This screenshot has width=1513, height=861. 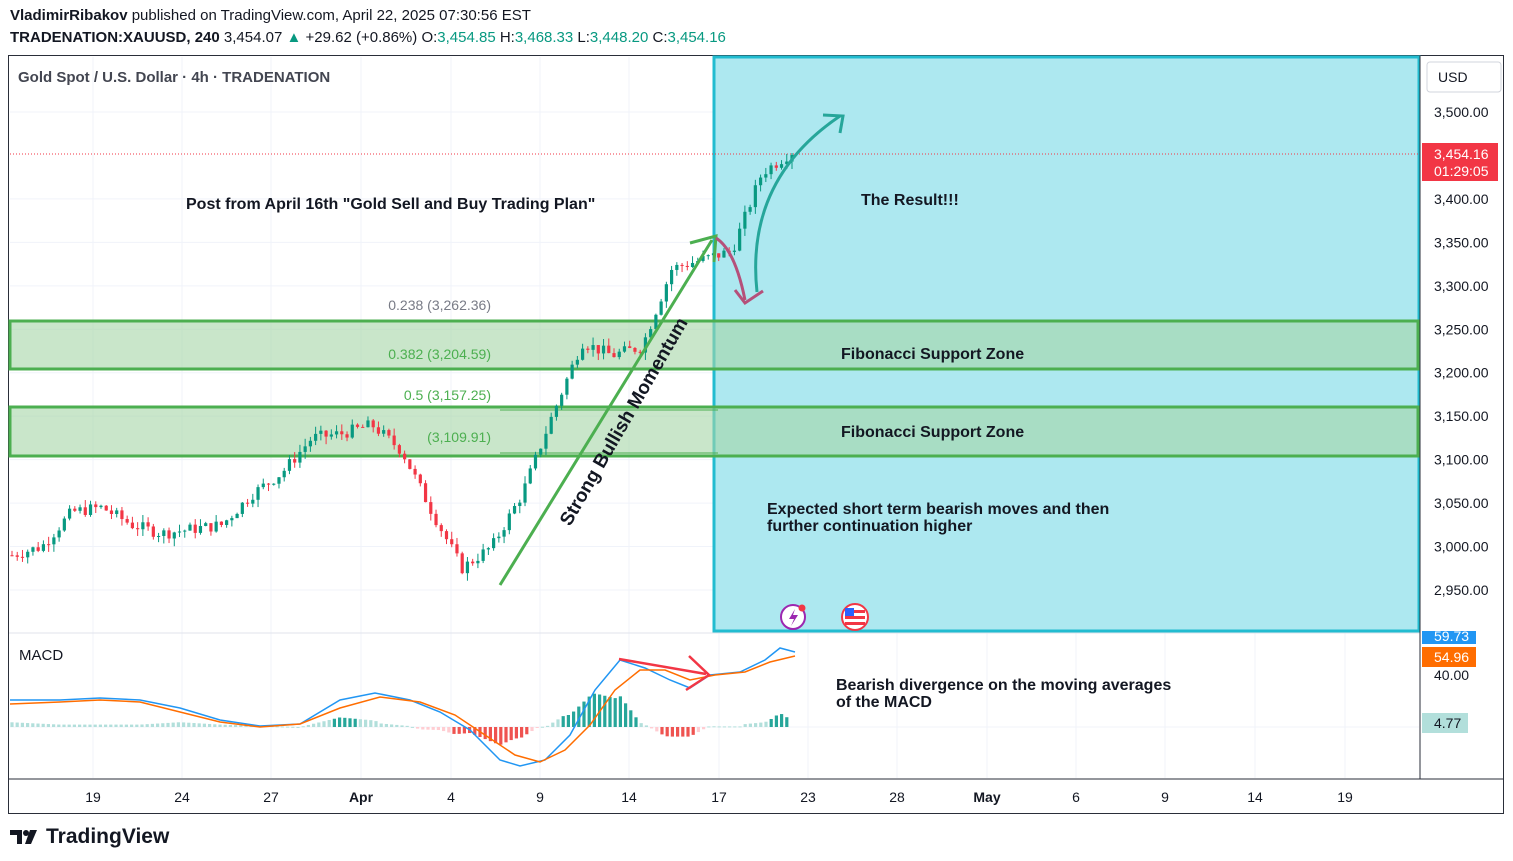 I want to click on fib-zone-upper, so click(x=714, y=345).